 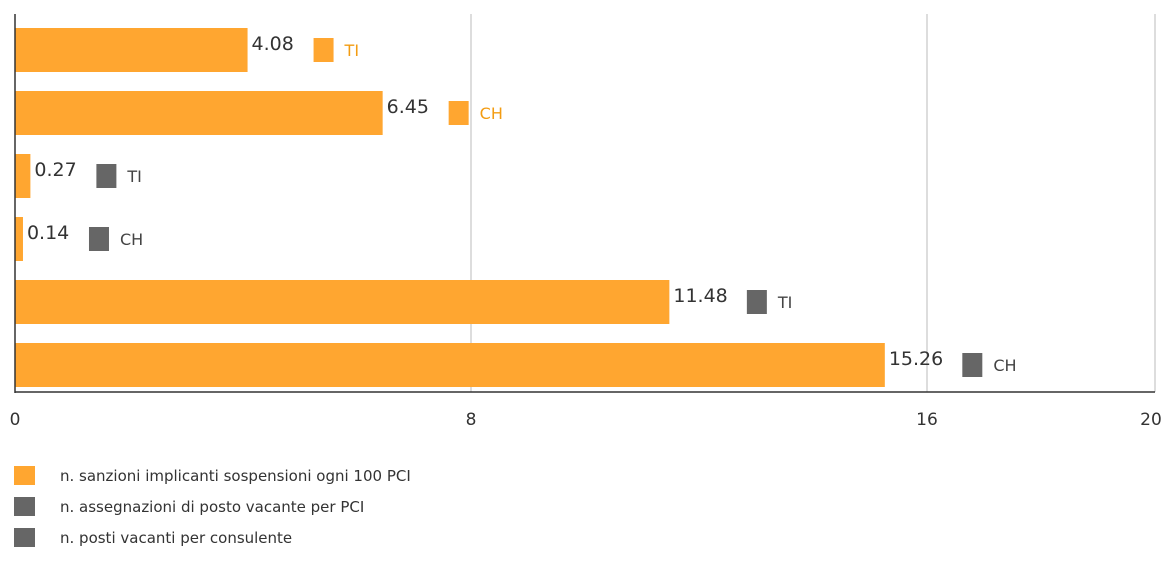 What do you see at coordinates (700, 296) in the screenshot?
I see `bar-value-label: 11.48` at bounding box center [700, 296].